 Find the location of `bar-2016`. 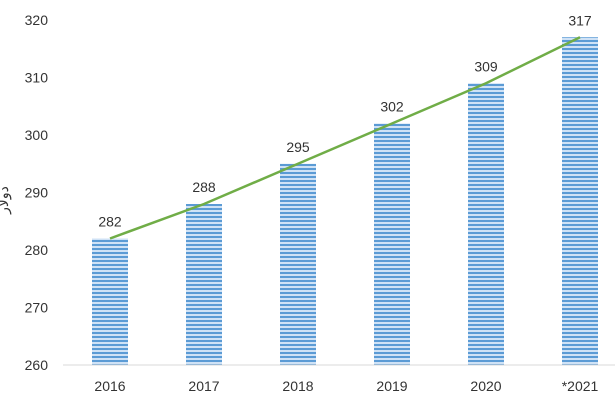

bar-2016 is located at coordinates (110, 301).